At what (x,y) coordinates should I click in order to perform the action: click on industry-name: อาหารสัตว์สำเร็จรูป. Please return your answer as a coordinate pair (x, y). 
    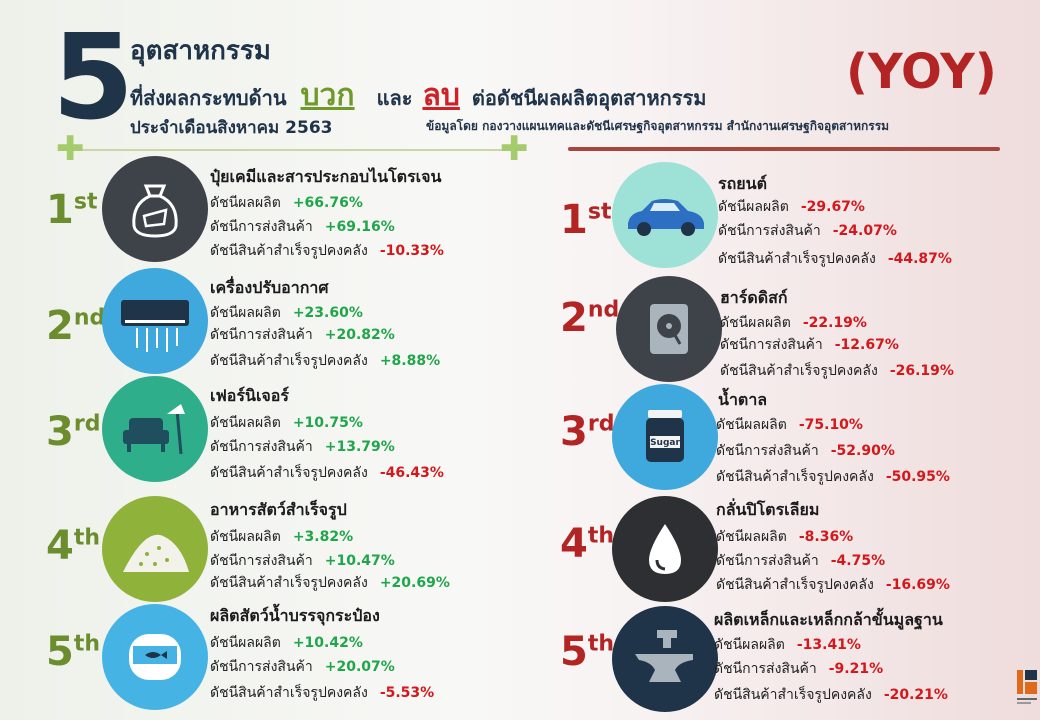
    Looking at the image, I should click on (278, 509).